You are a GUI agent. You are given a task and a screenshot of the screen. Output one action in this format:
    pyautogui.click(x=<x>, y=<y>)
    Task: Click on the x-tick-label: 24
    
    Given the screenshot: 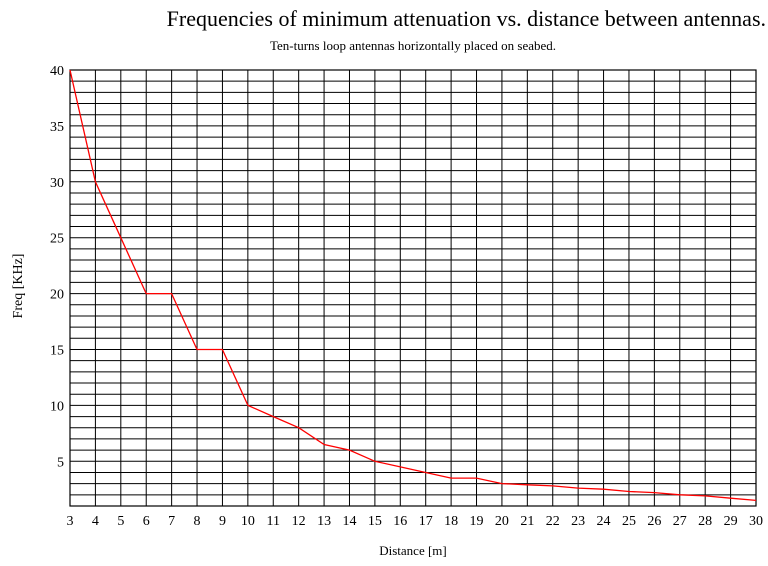 What is the action you would take?
    pyautogui.click(x=604, y=521)
    